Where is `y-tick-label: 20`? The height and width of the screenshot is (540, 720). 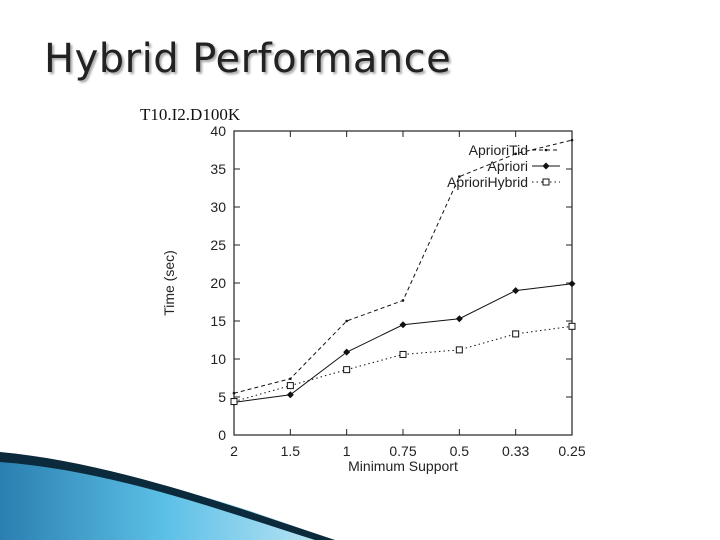
y-tick-label: 20 is located at coordinates (218, 283).